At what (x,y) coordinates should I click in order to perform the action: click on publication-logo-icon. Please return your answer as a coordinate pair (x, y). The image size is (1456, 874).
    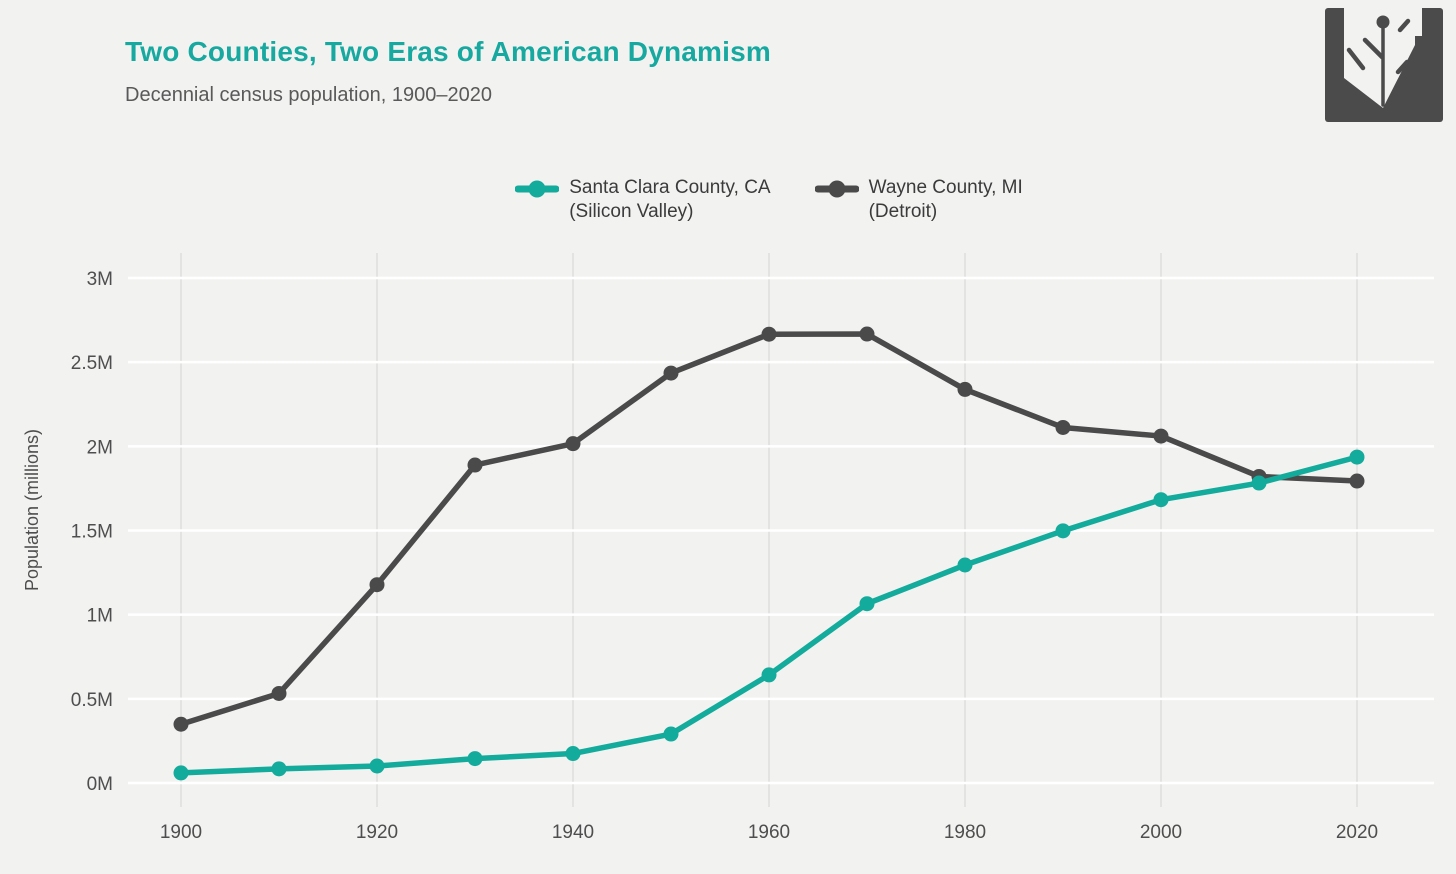
    Looking at the image, I should click on (1384, 65).